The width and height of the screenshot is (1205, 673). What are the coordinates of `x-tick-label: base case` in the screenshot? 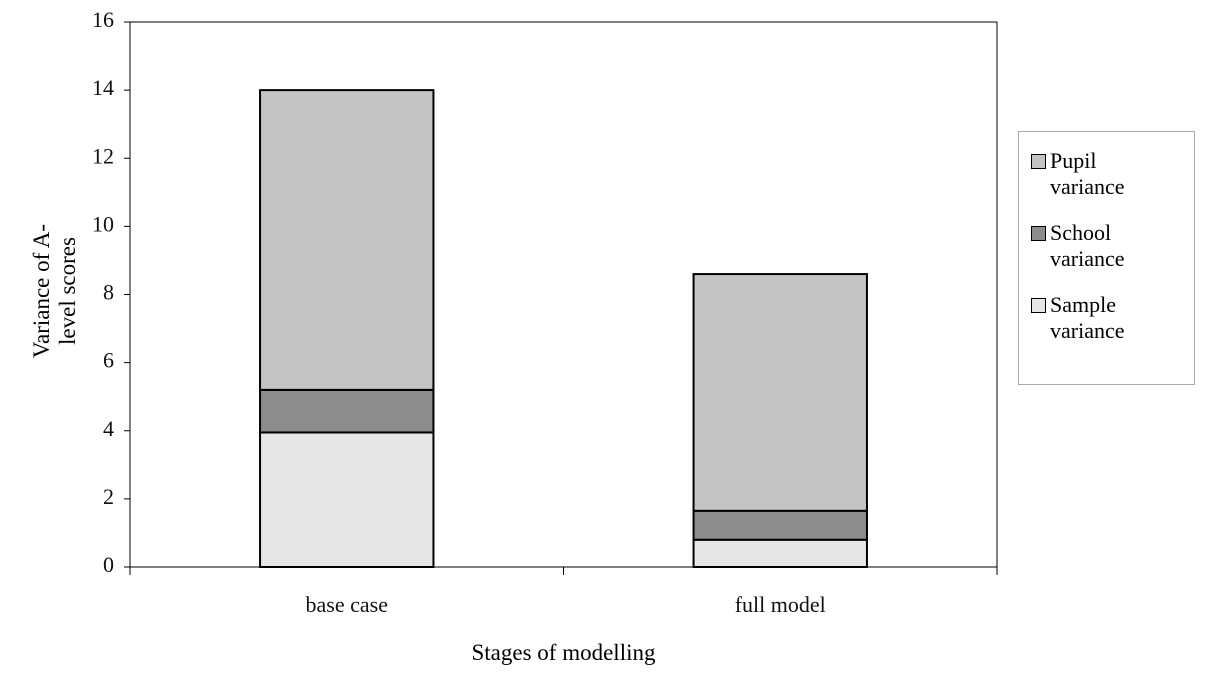 It's located at (347, 604).